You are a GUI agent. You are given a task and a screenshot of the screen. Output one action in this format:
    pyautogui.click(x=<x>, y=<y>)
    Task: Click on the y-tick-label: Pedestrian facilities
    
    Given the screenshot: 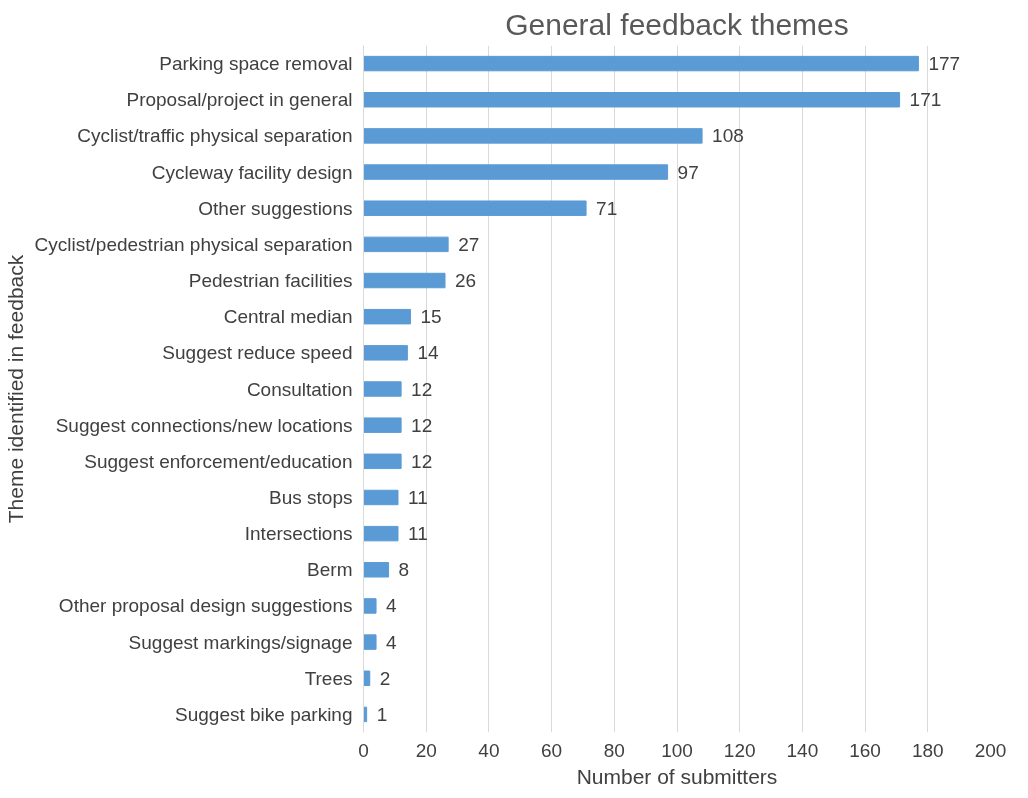 What is the action you would take?
    pyautogui.click(x=270, y=281)
    